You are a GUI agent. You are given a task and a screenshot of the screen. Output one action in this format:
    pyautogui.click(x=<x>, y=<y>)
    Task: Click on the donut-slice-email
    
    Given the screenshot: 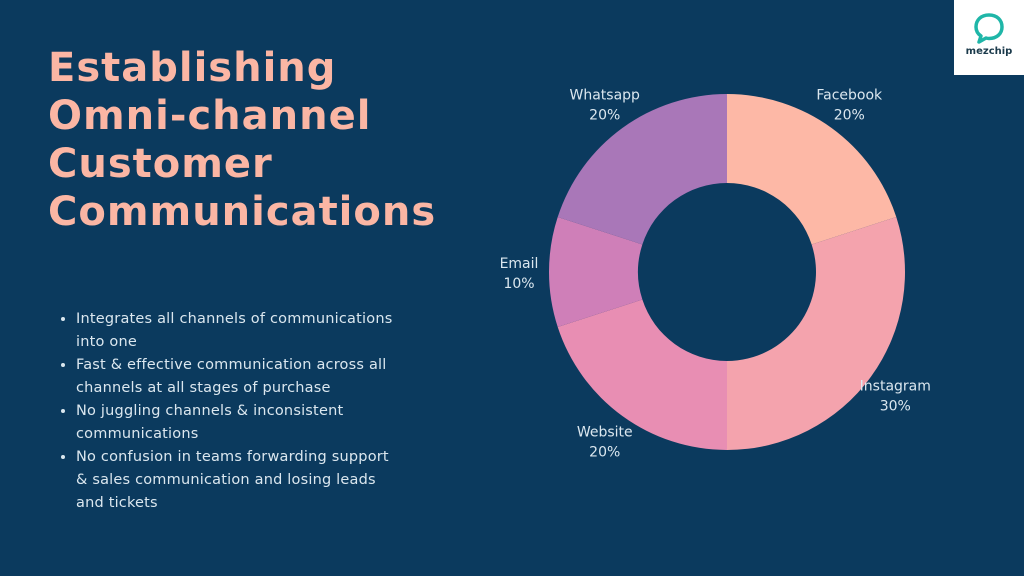 What is the action you would take?
    pyautogui.click(x=595, y=272)
    